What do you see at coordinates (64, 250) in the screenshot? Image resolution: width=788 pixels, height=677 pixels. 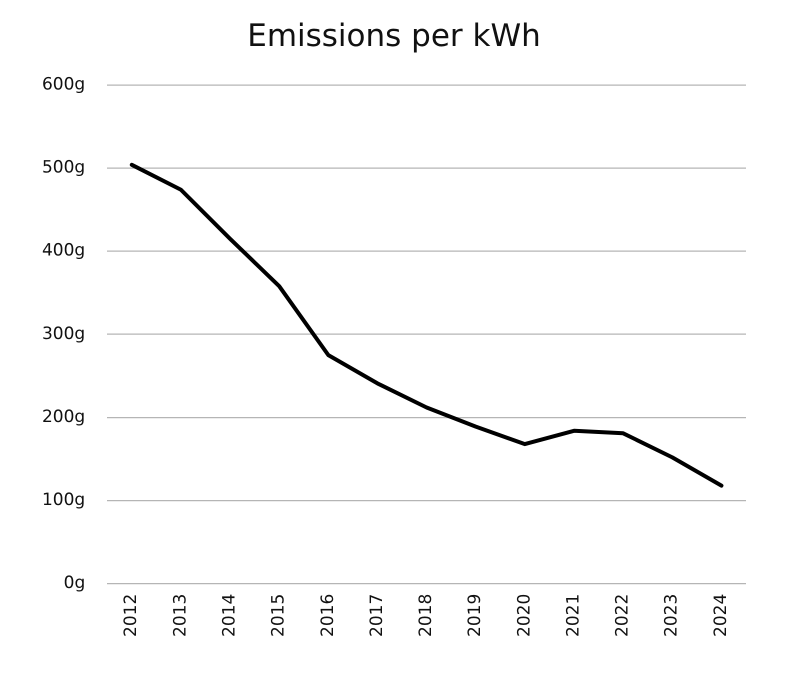 I see `y-tick-label: 400g` at bounding box center [64, 250].